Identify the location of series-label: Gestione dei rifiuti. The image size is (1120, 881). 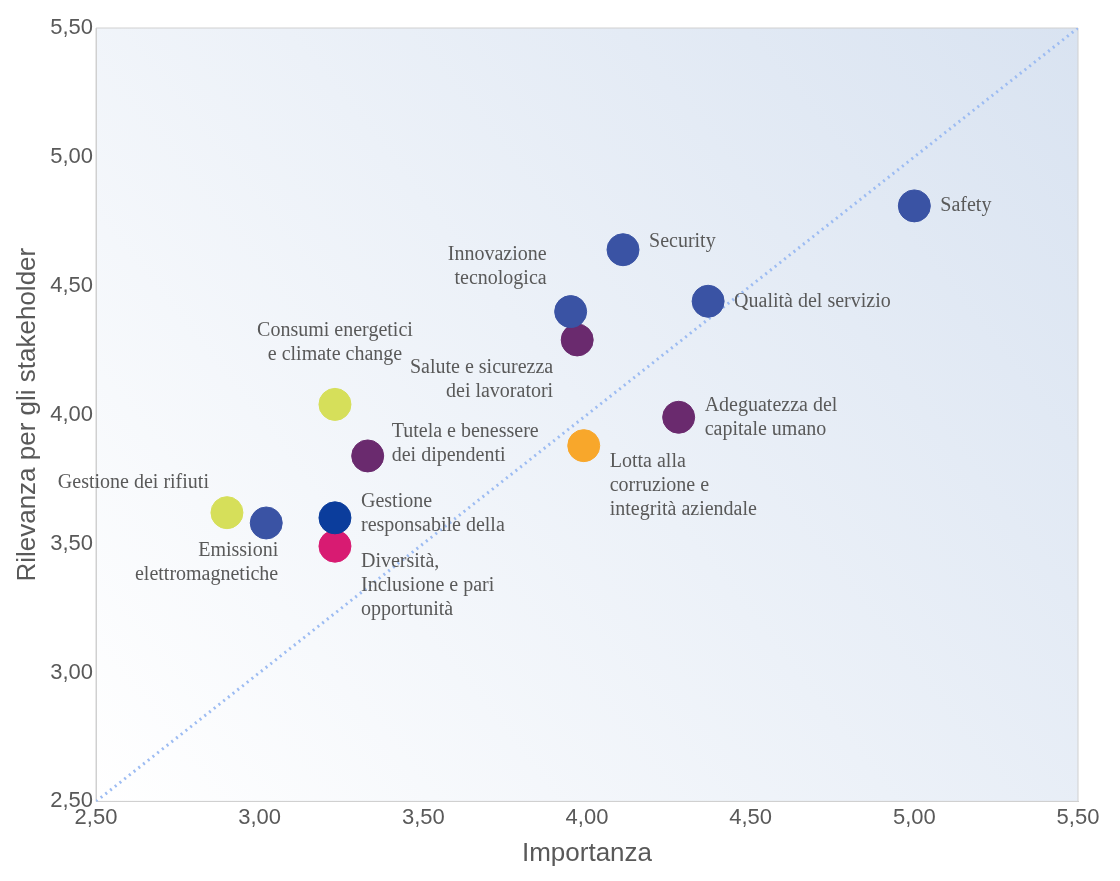
(133, 480).